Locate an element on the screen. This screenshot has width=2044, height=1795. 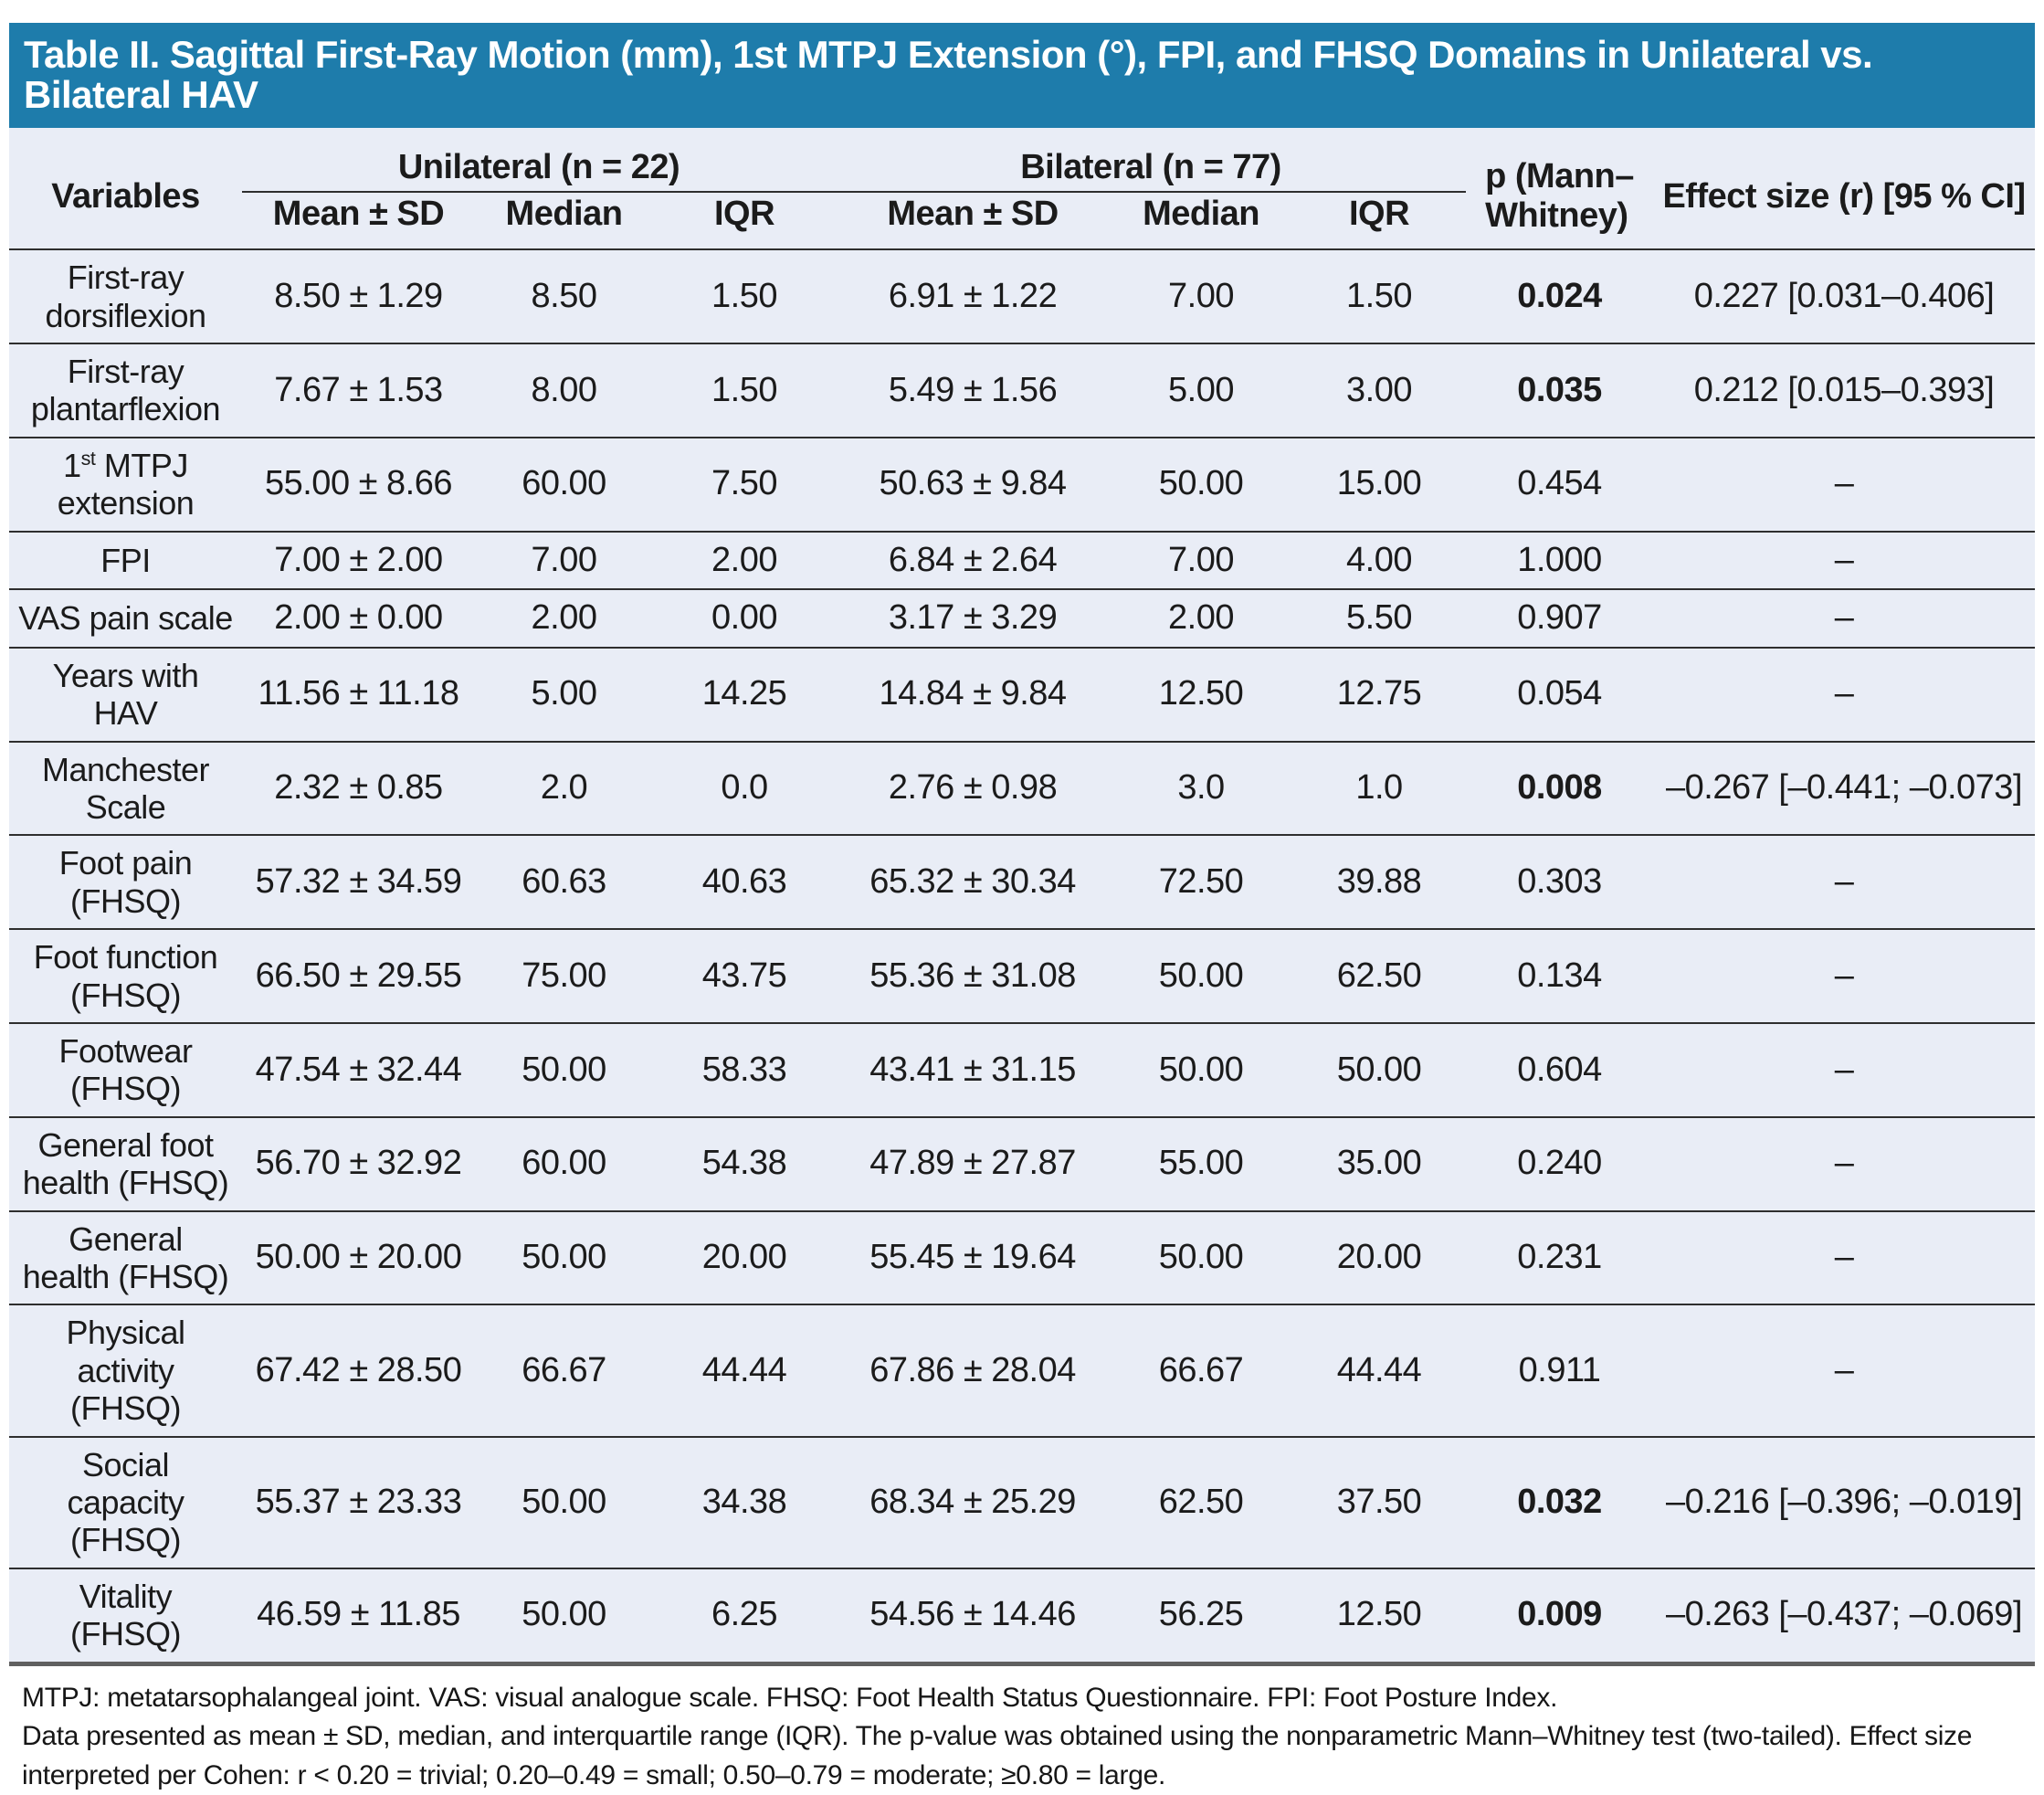
row-label: Years with HAV is located at coordinates (126, 695).